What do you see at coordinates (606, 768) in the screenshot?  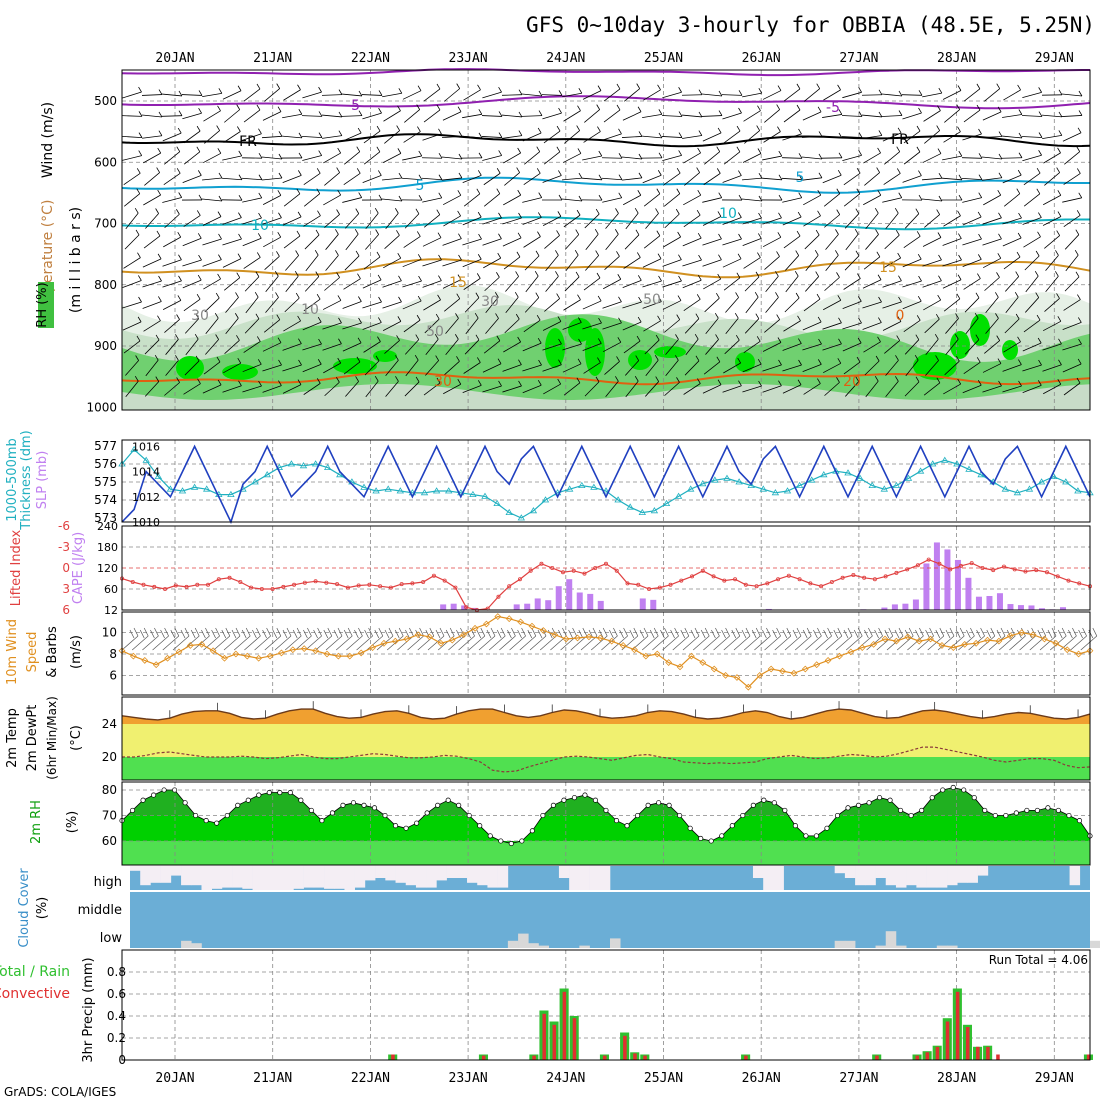 I see `temp-green-band` at bounding box center [606, 768].